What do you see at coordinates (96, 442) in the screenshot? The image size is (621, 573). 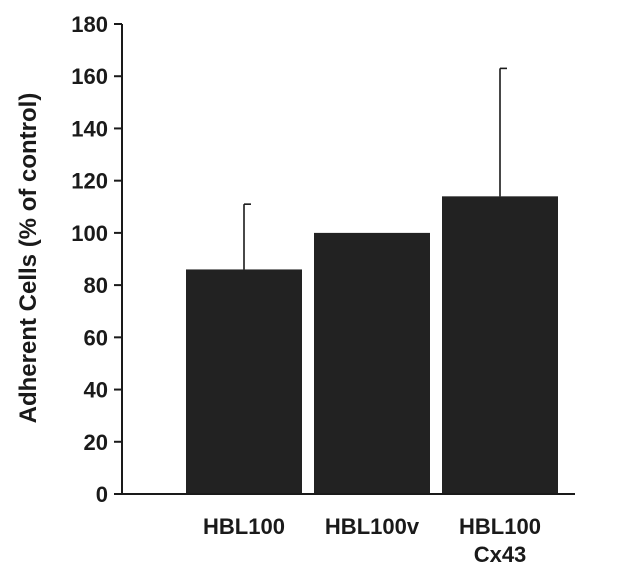 I see `y-tick-label: 20` at bounding box center [96, 442].